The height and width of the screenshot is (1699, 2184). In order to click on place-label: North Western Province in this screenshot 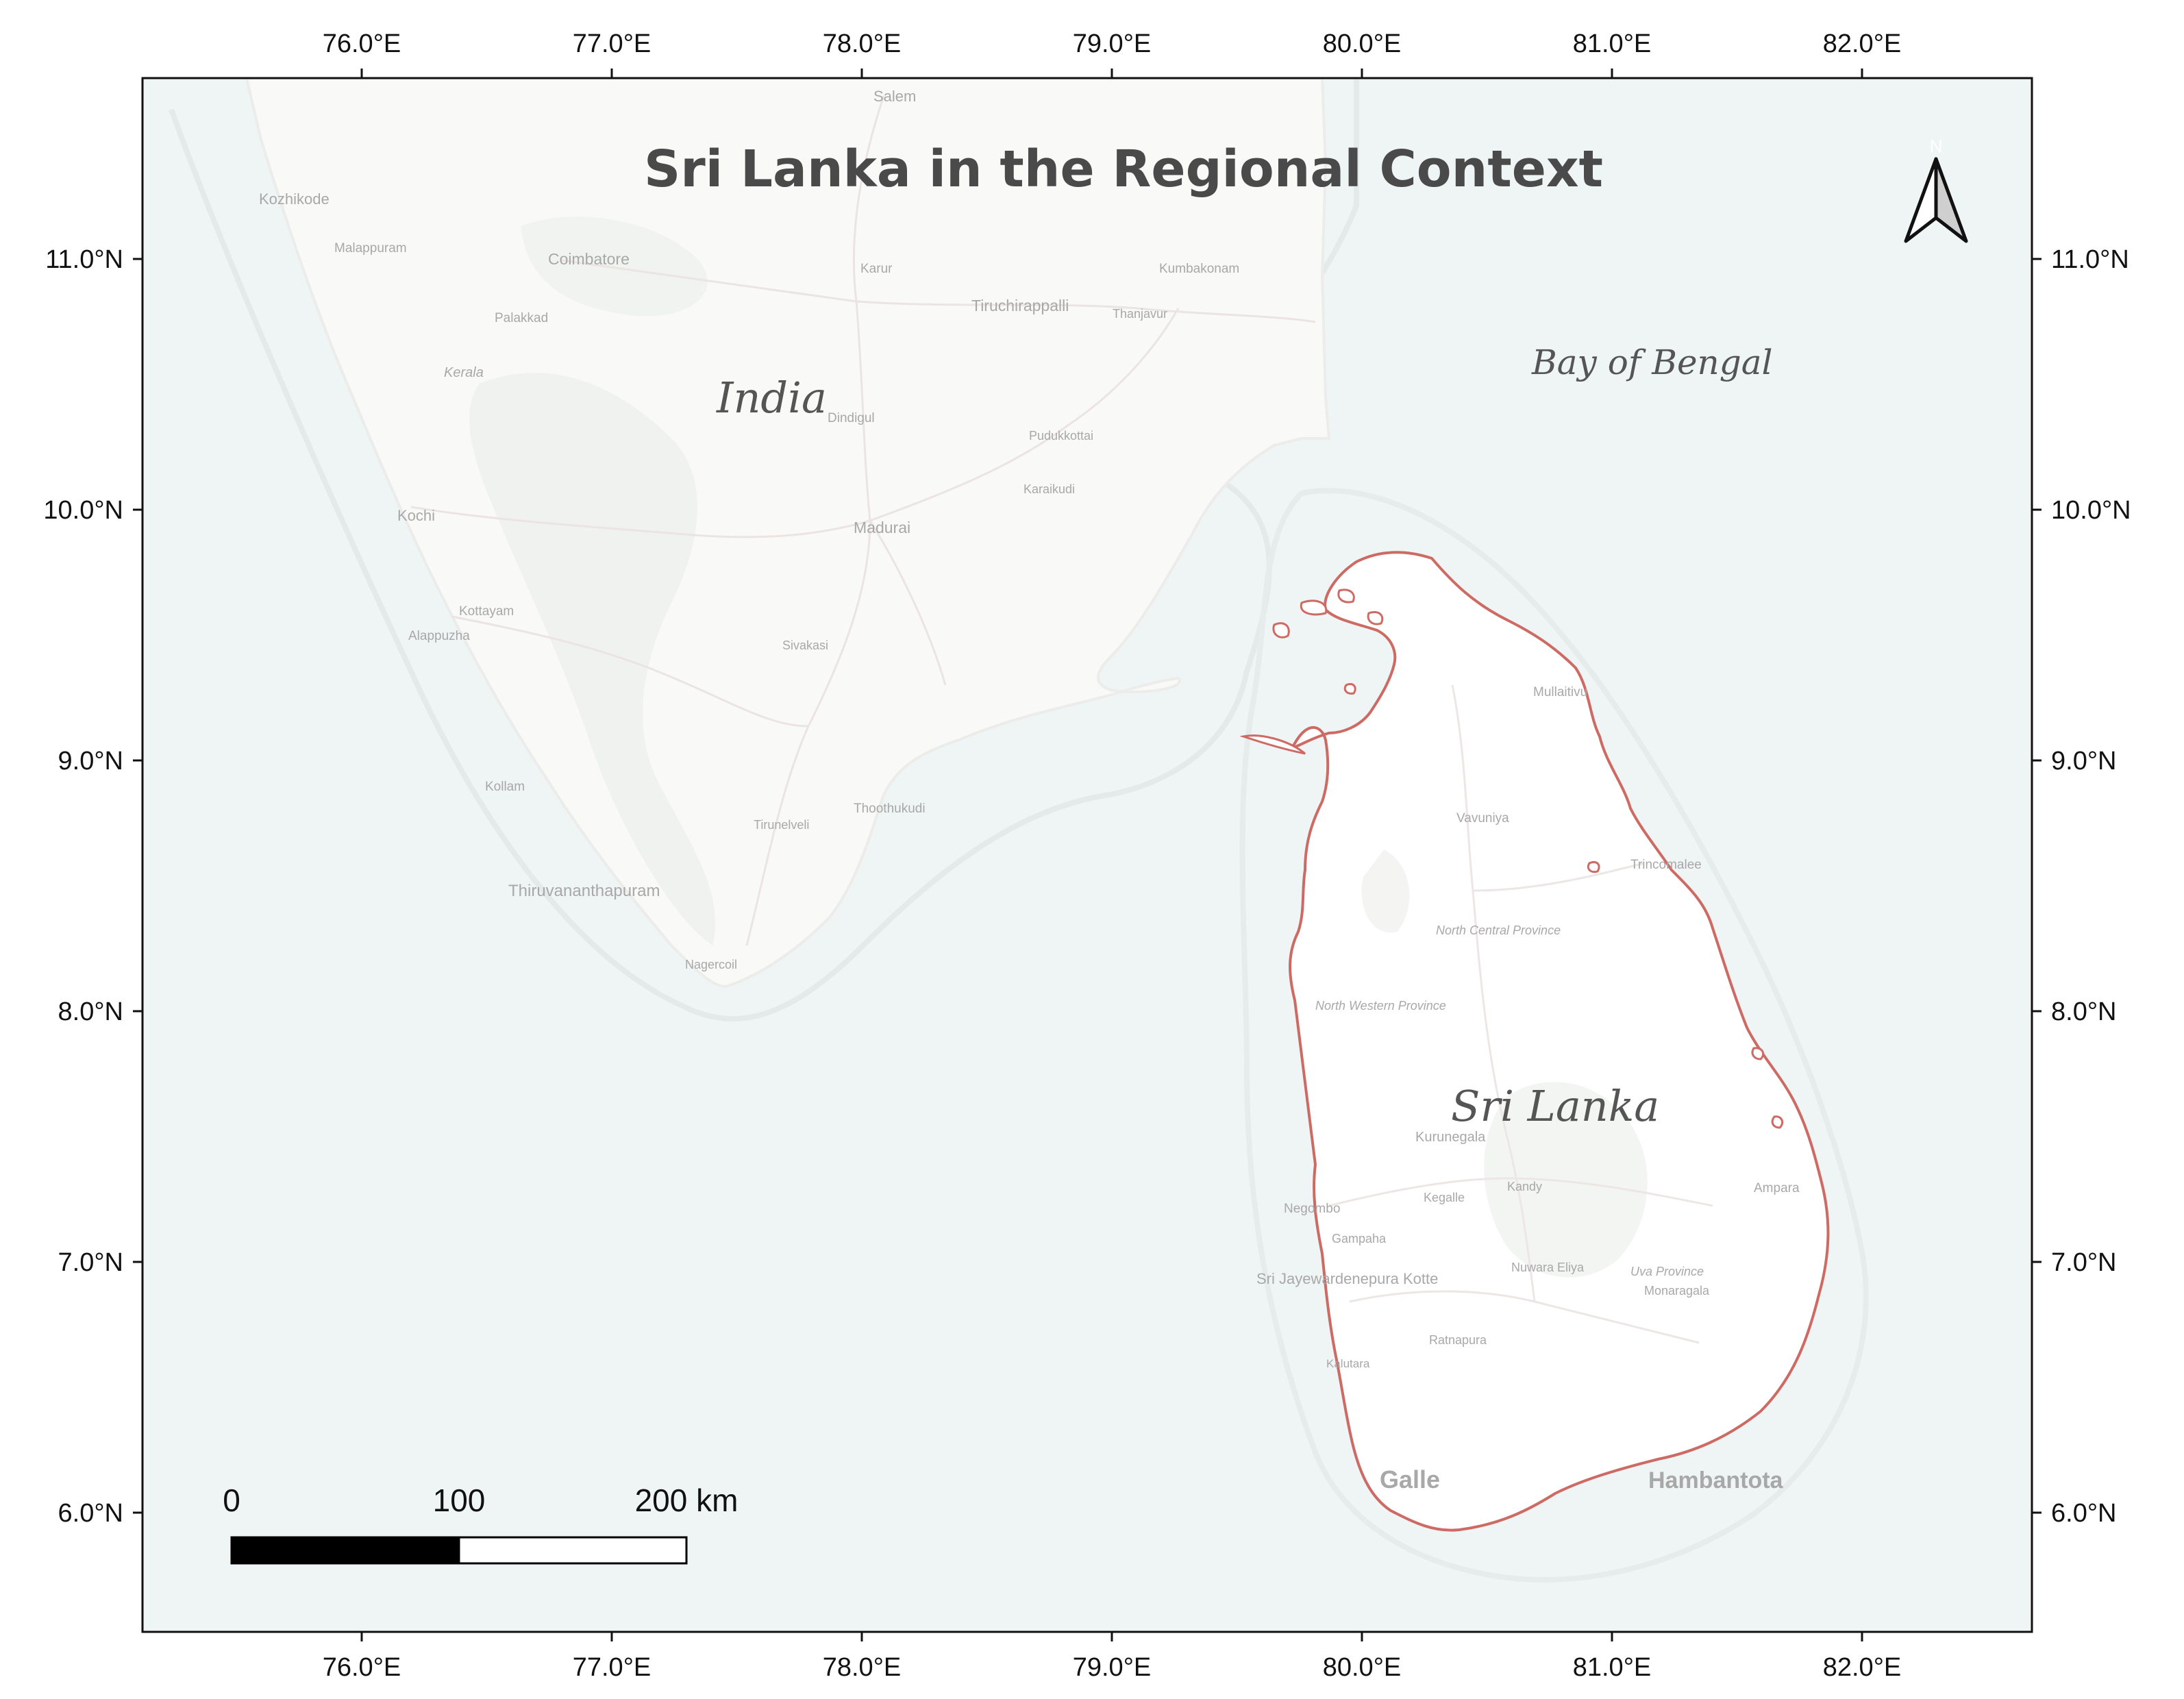, I will do `click(1380, 1006)`.